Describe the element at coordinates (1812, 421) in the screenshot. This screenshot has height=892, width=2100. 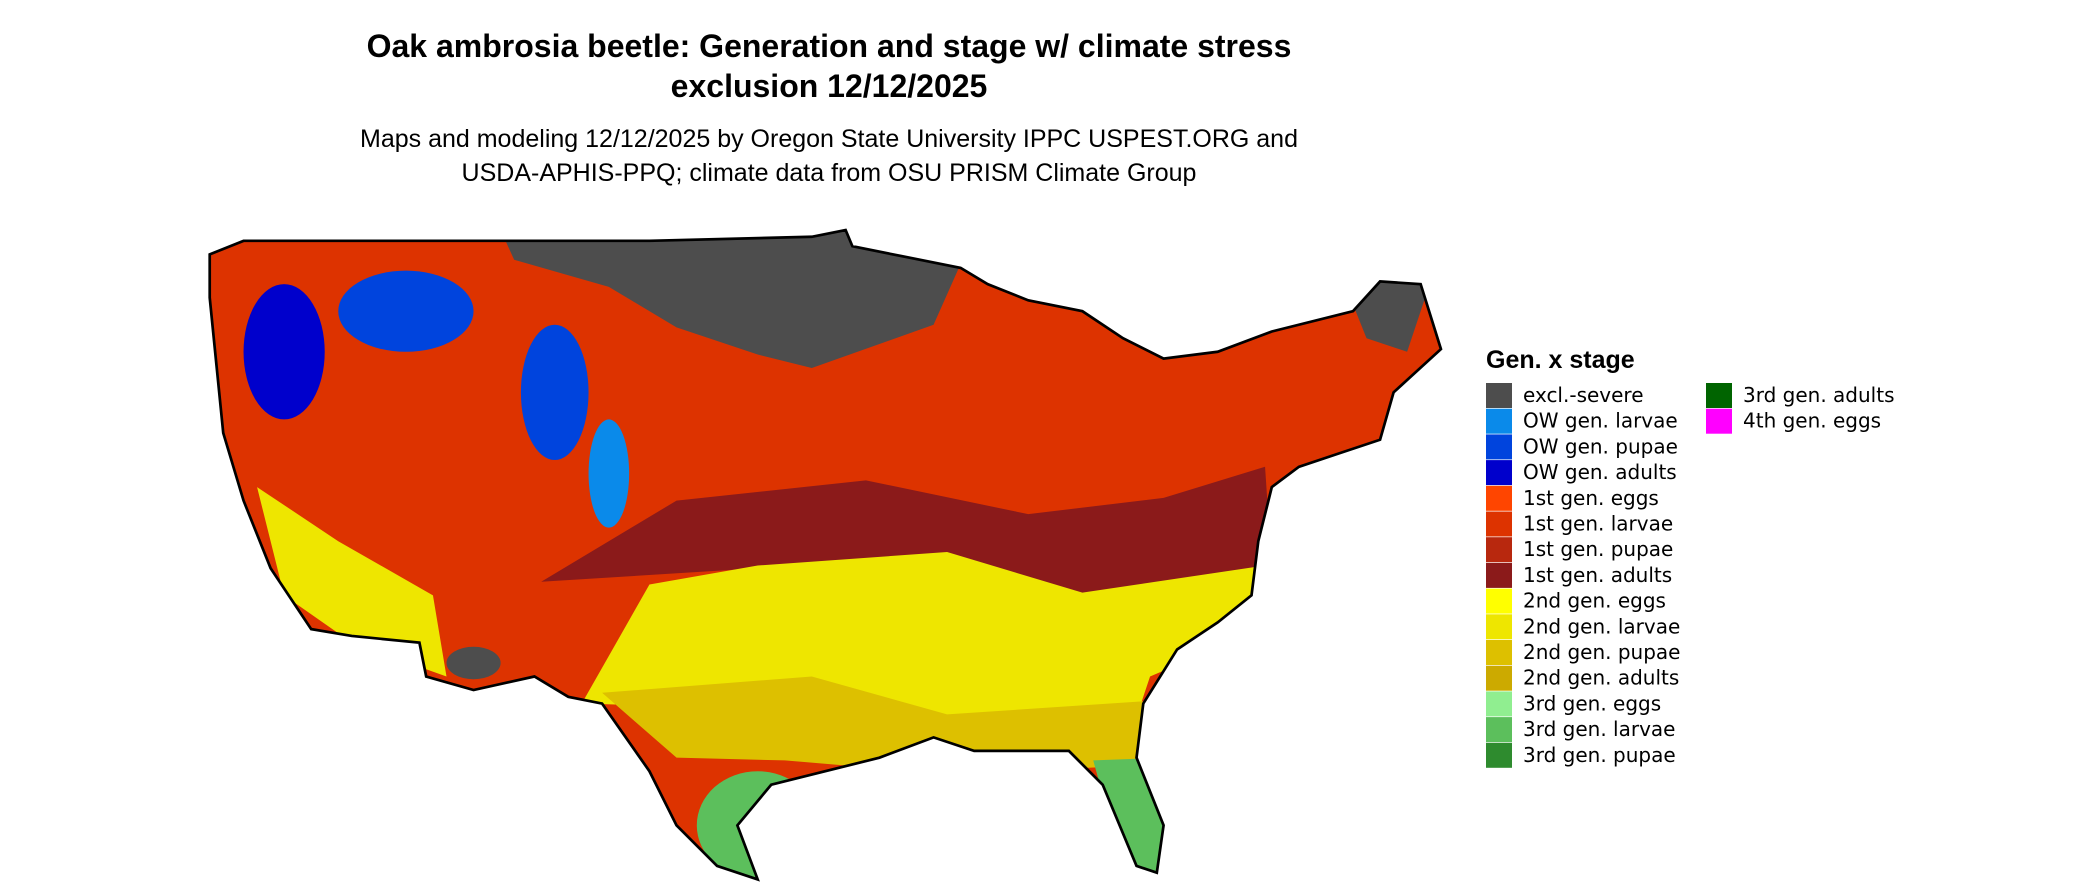
I see `legend-label: 4th gen. eggs` at that location.